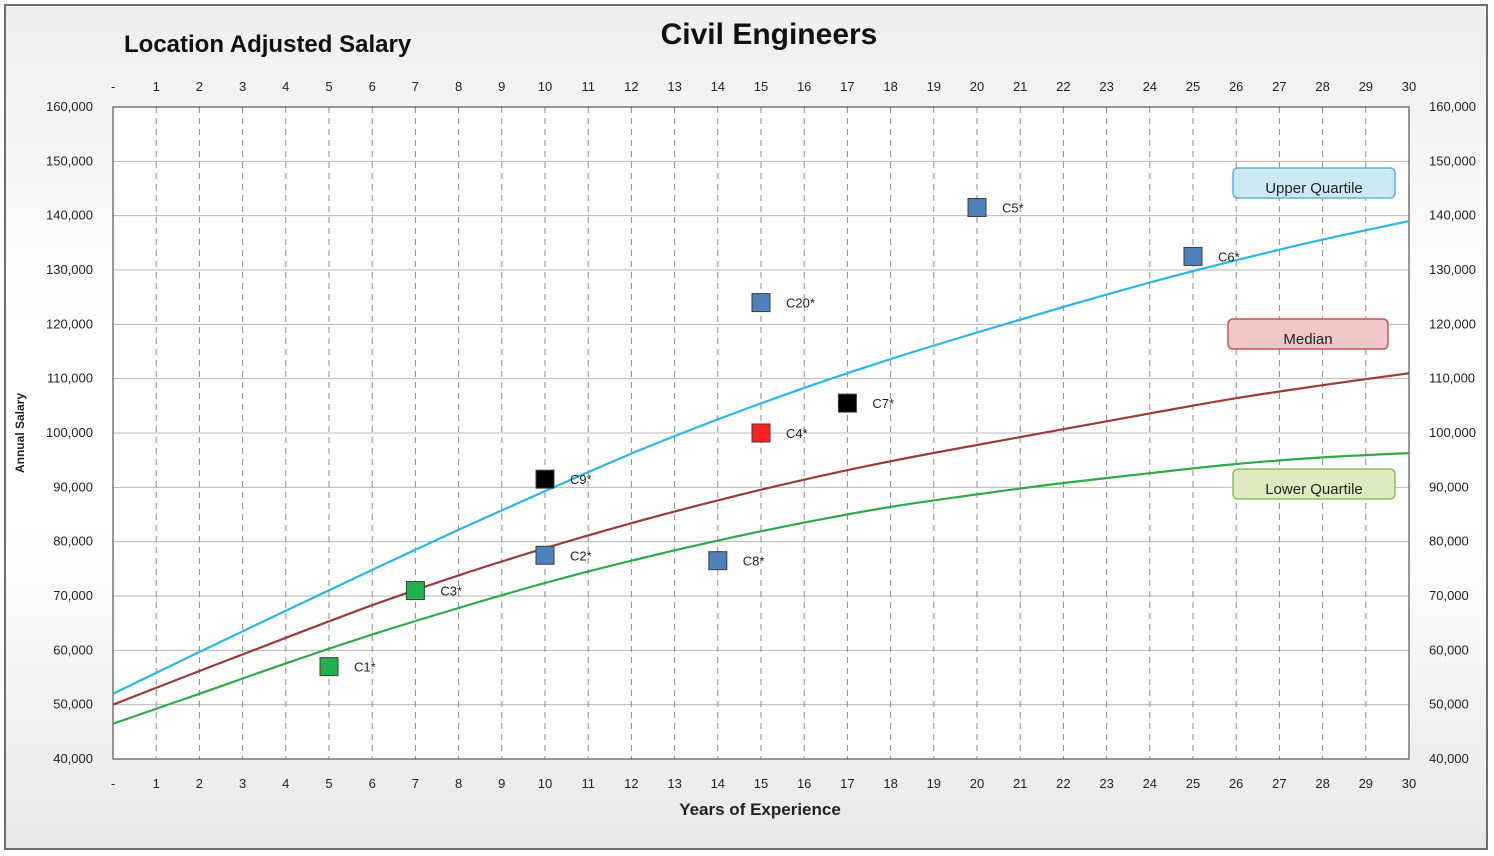  What do you see at coordinates (1452, 106) in the screenshot?
I see `y-tick-label-right: 160,000` at bounding box center [1452, 106].